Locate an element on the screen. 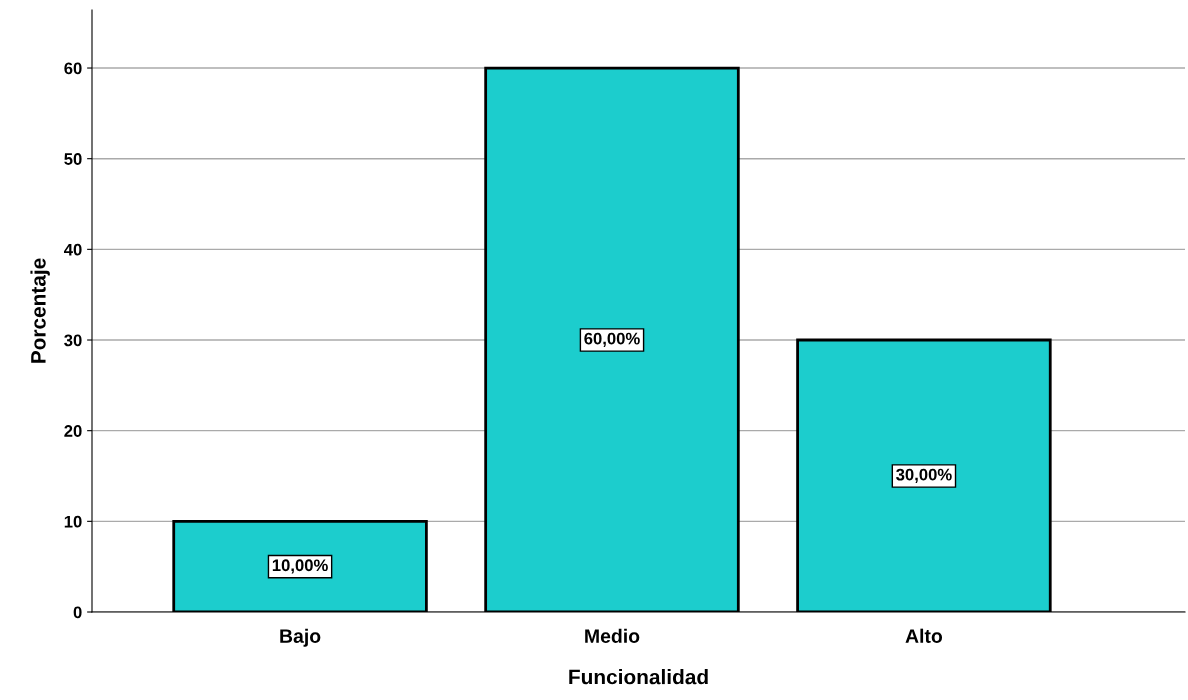  y-axis-title: Porcentaje is located at coordinates (40, 310).